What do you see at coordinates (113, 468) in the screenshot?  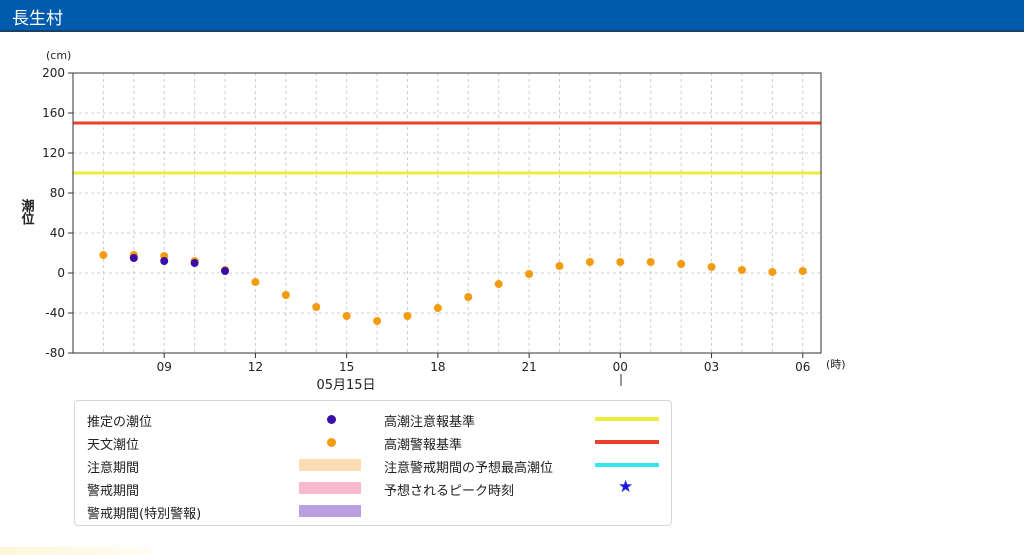 I see `legend-label: 注意期間` at bounding box center [113, 468].